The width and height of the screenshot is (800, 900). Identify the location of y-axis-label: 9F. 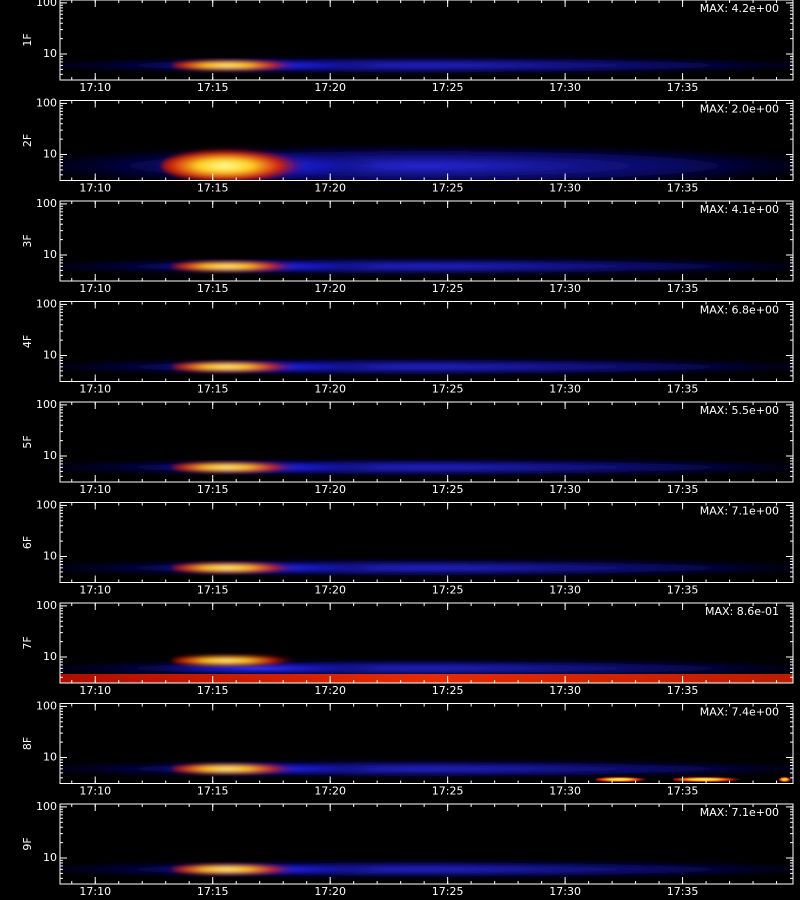
(27, 843).